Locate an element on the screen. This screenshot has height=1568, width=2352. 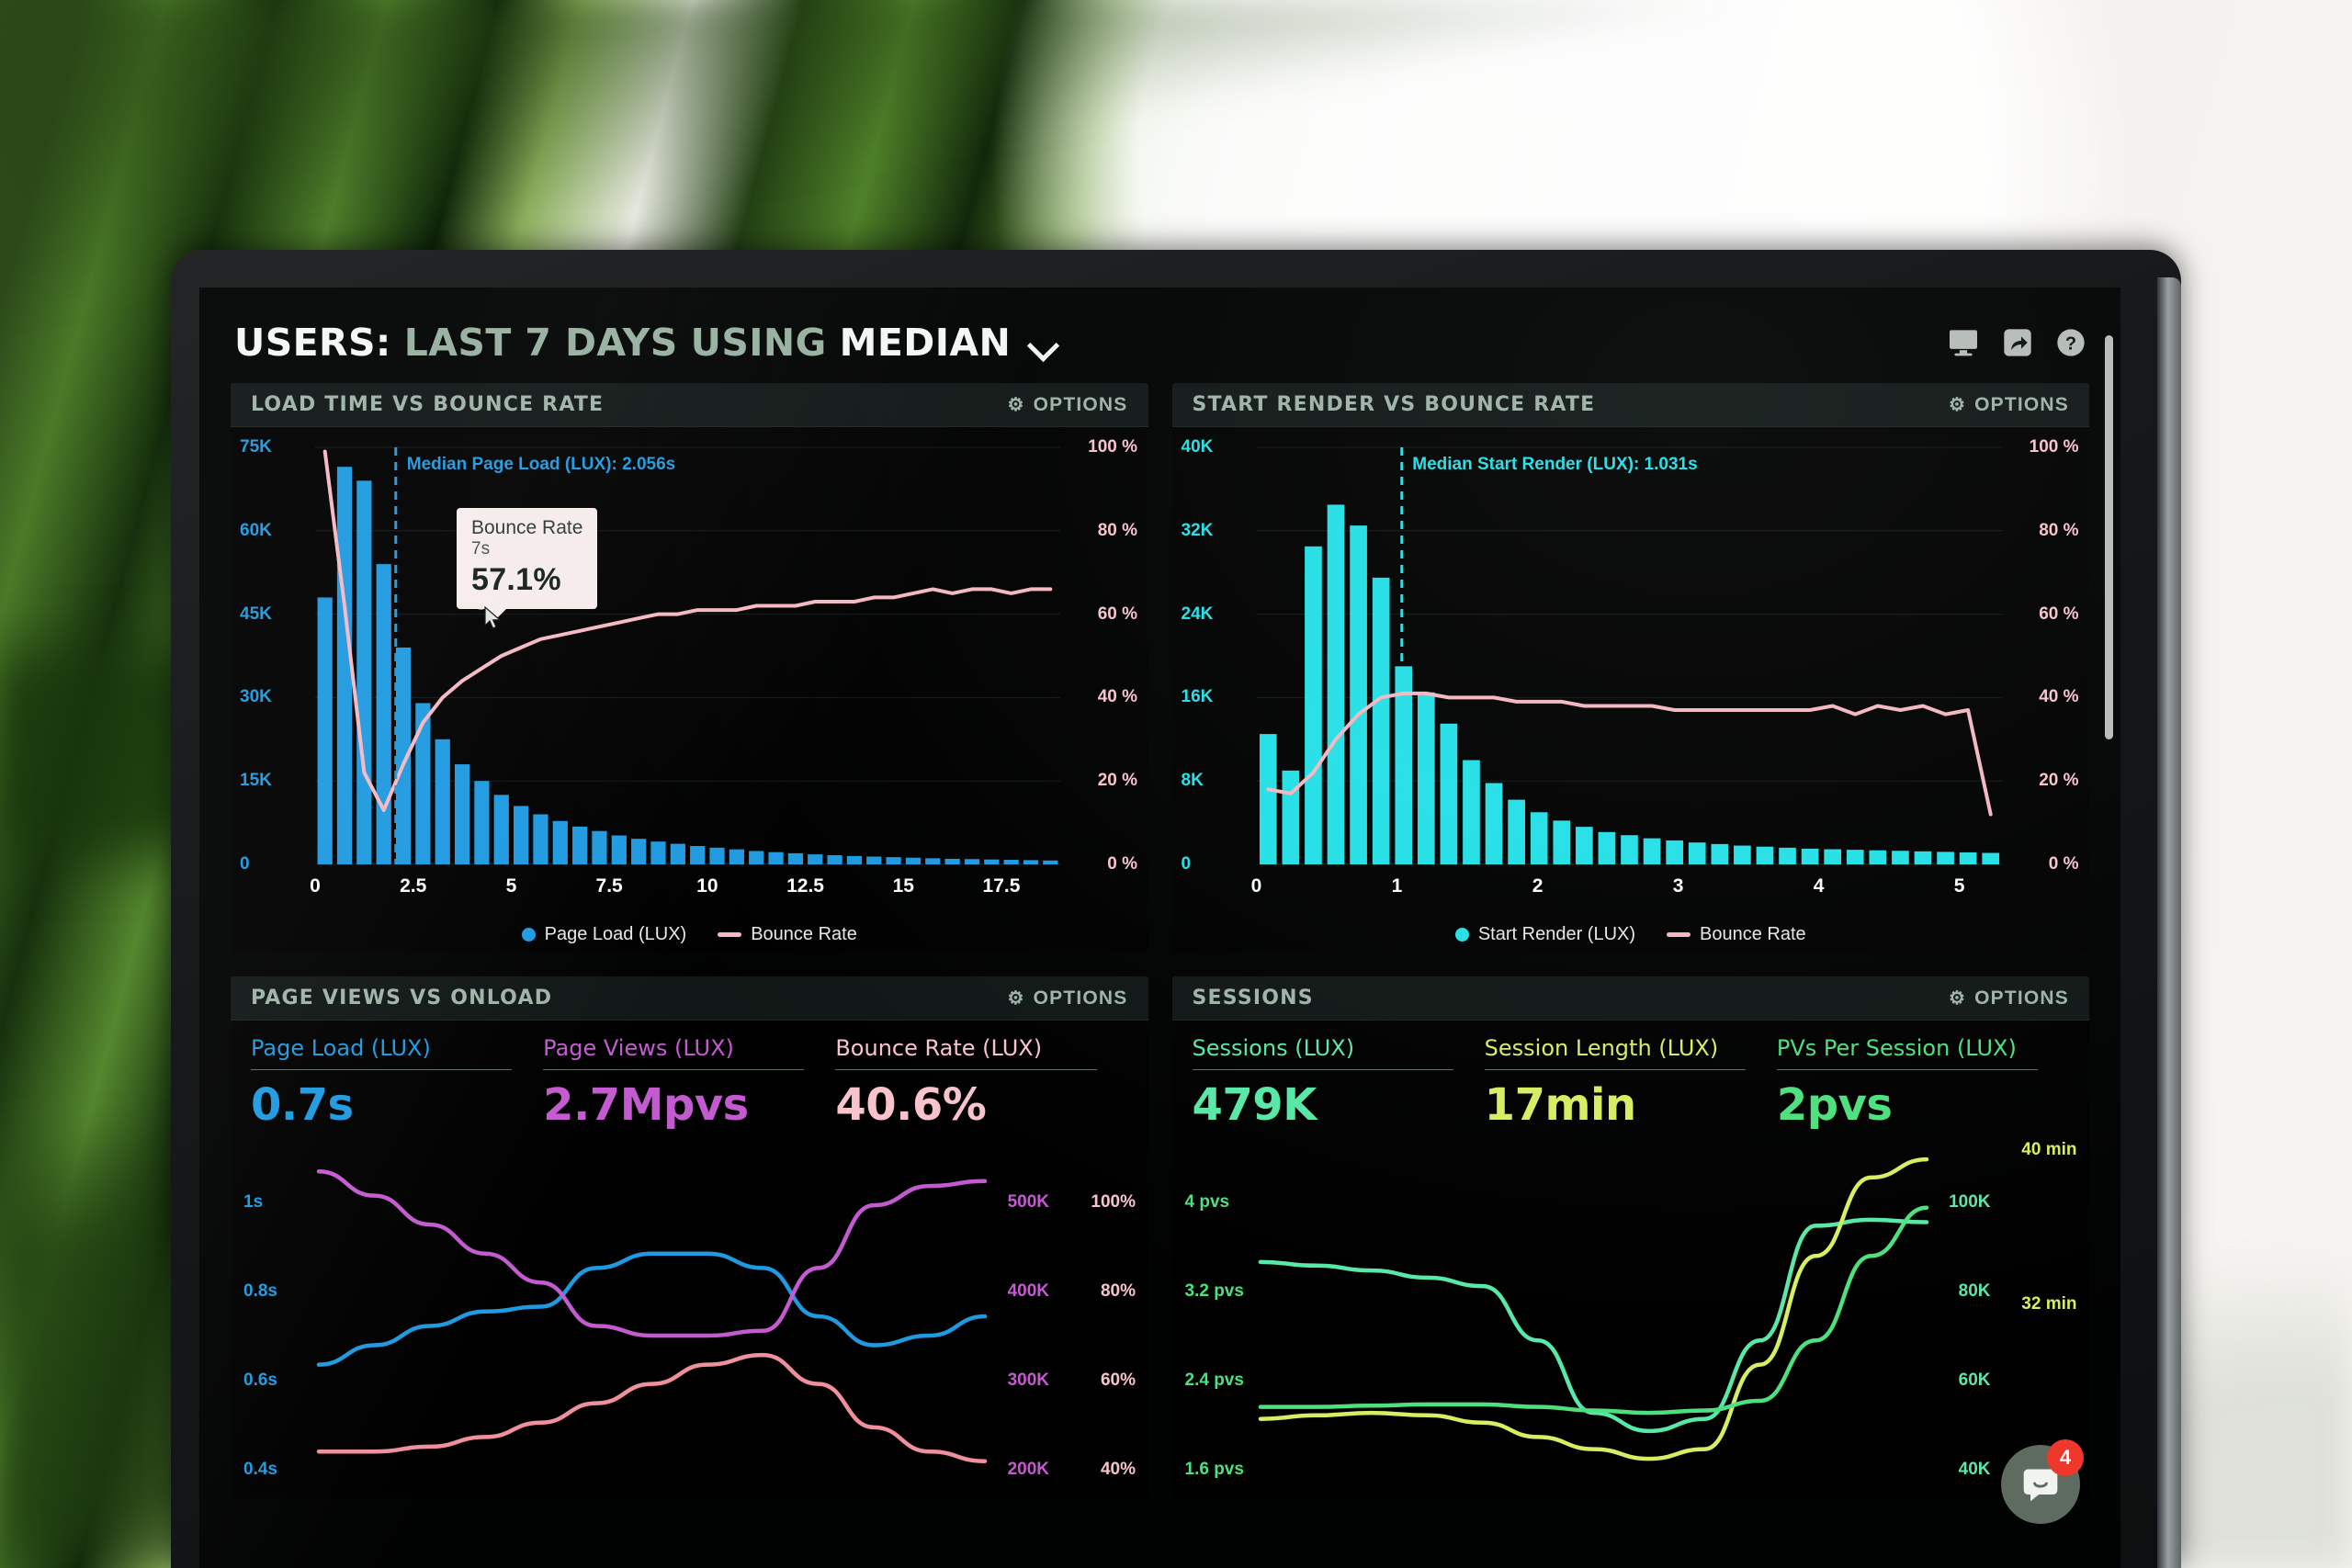
panel-header: START RENDER VS BOUNCE RATE ⚙ OPTIONS is located at coordinates (1630, 405).